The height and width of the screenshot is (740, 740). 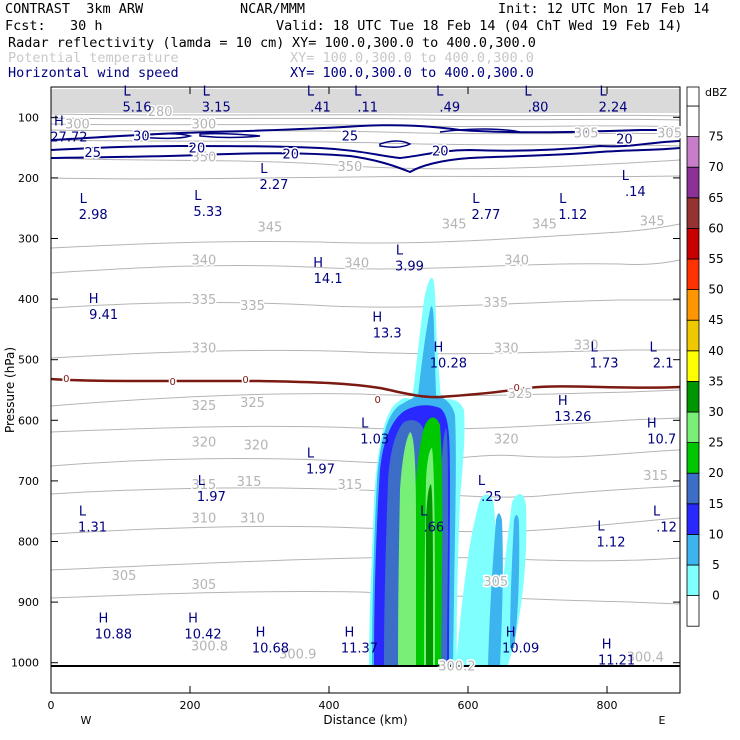 I want to click on wind-extremum-value: 10.28, so click(x=448, y=364).